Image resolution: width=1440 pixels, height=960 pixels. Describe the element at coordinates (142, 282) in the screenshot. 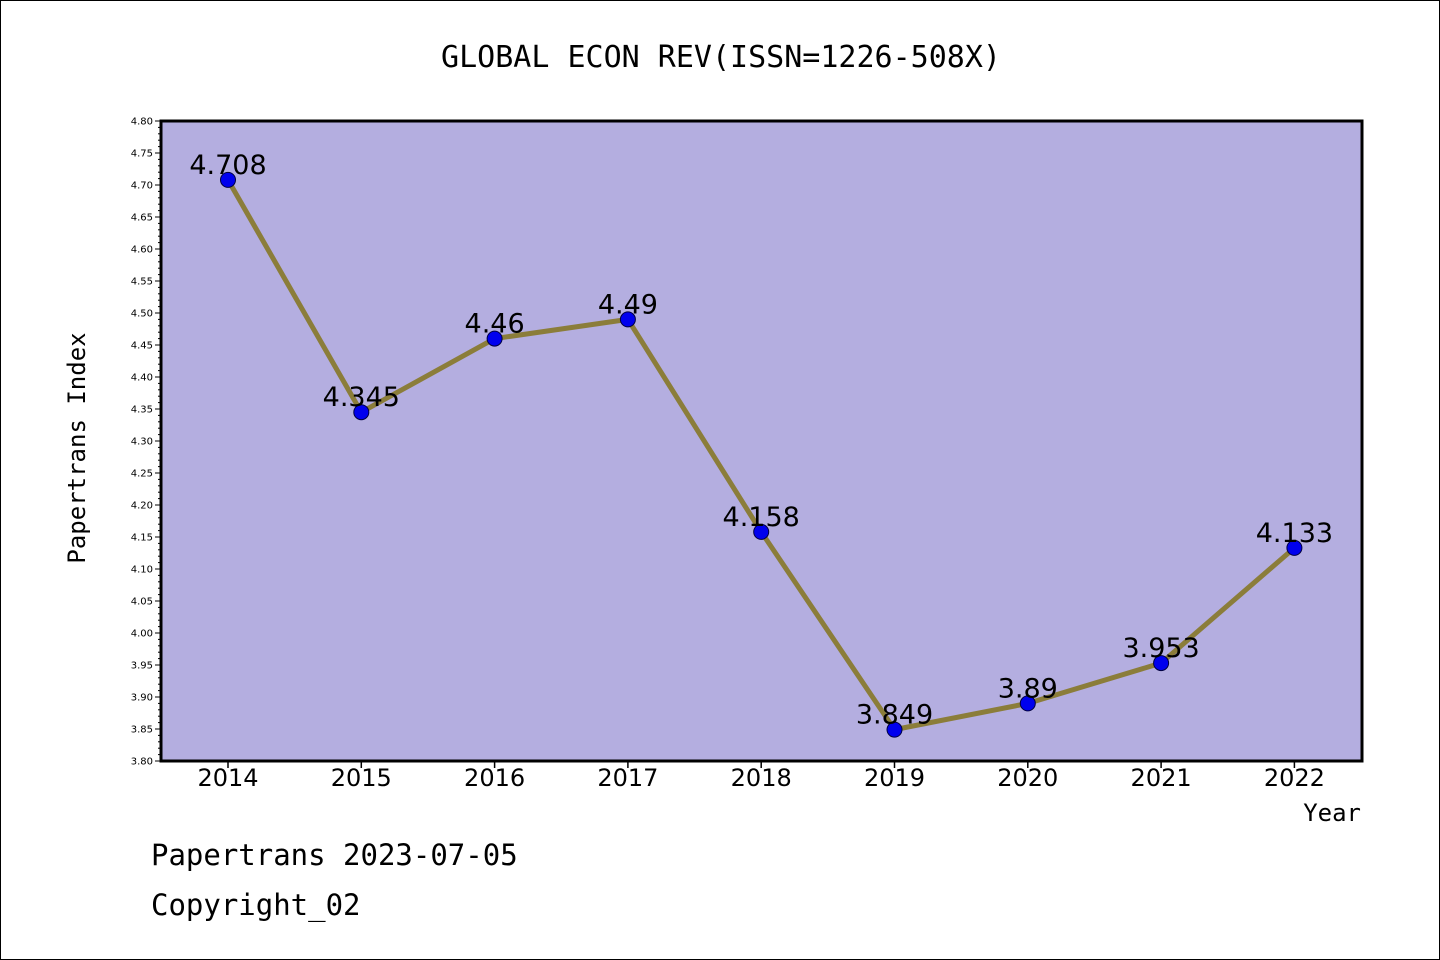

I see `y-tick-label: 4.55` at that location.